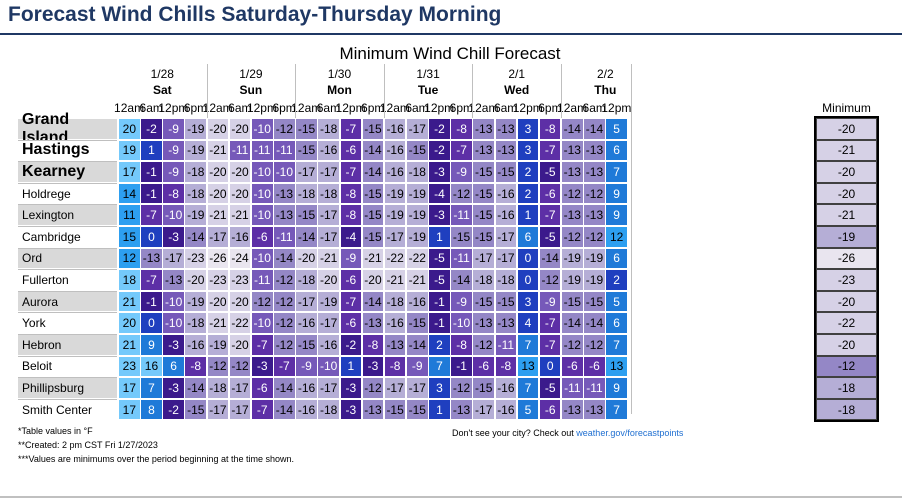 The height and width of the screenshot is (500, 902). I want to click on wind-chill-cell: 21, so click(129, 345).